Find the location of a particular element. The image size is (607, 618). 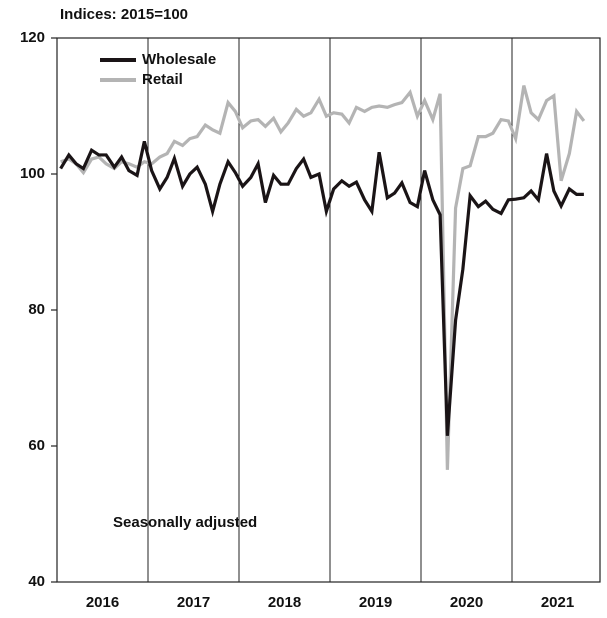

y-tick-label: 40 is located at coordinates (36, 581).